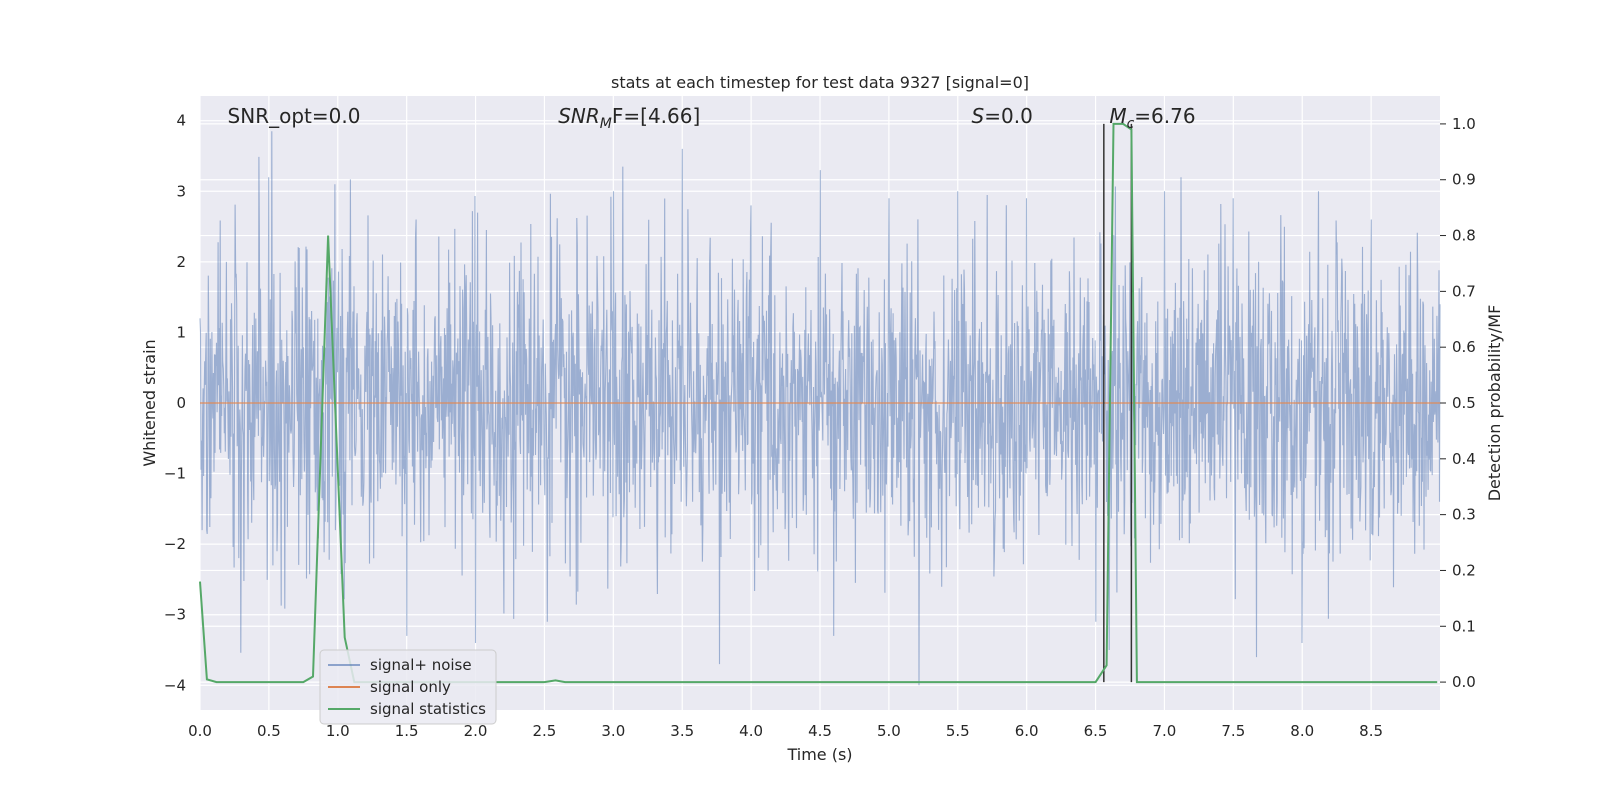 This screenshot has height=800, width=1600. I want to click on x-tick-label: 6.5, so click(1096, 731).